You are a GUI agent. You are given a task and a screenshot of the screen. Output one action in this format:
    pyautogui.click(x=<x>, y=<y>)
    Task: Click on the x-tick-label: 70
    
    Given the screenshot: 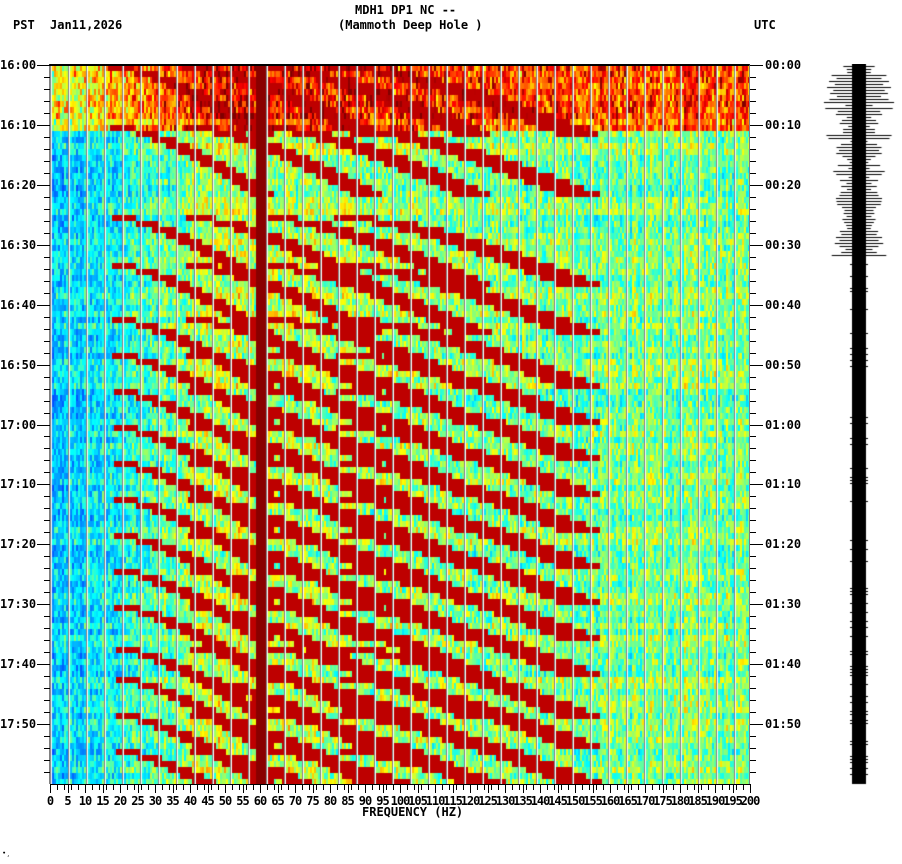 What is the action you would take?
    pyautogui.click(x=295, y=801)
    